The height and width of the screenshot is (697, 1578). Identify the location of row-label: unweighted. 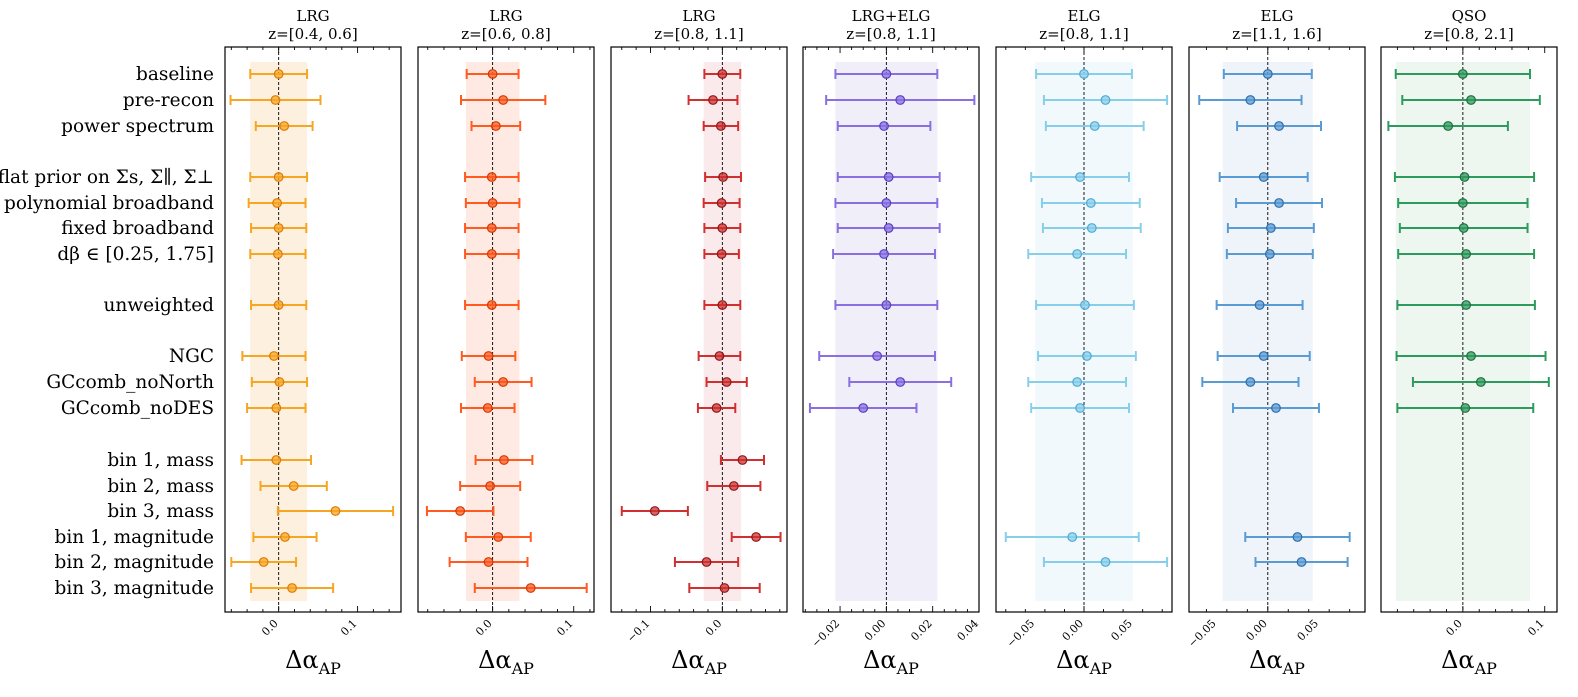
(158, 305).